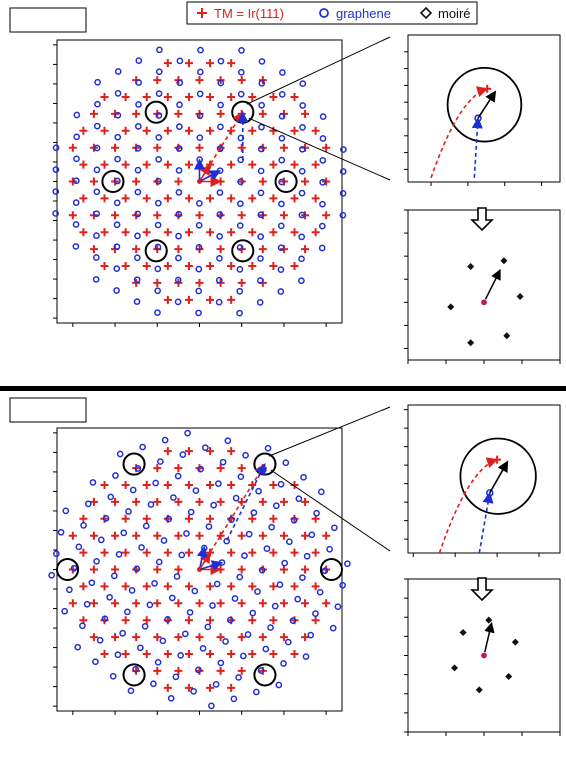  Describe the element at coordinates (499, 477) in the screenshot. I see `moire-vector` at that location.